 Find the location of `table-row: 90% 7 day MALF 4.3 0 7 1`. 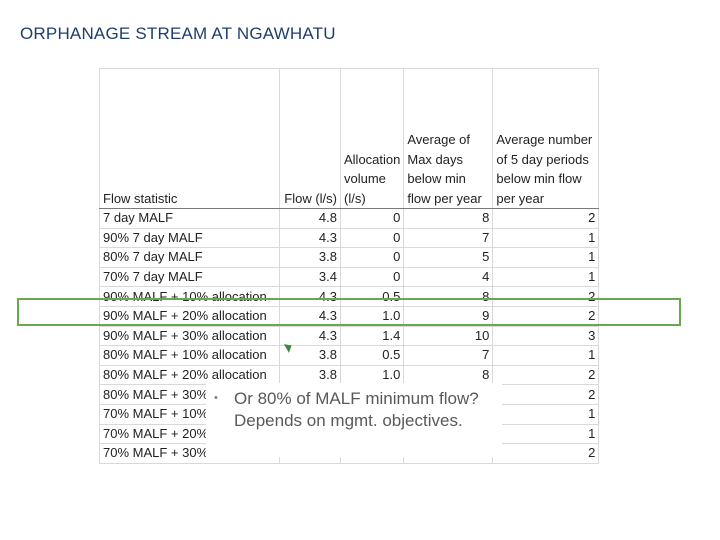

table-row: 90% 7 day MALF 4.3 0 7 1 is located at coordinates (349, 238).